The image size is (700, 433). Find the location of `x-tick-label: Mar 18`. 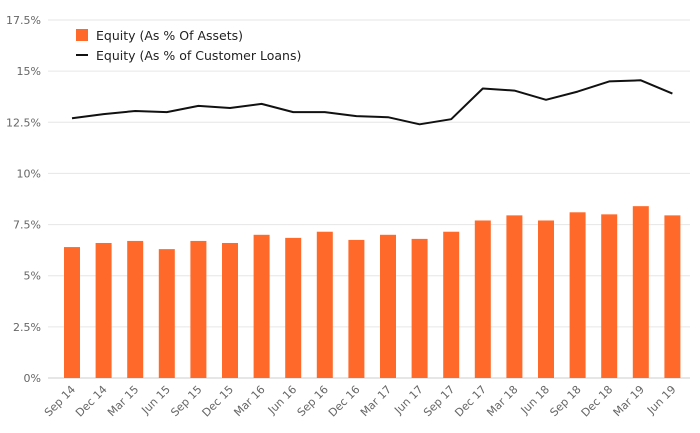

x-tick-label: Mar 18 is located at coordinates (502, 401).